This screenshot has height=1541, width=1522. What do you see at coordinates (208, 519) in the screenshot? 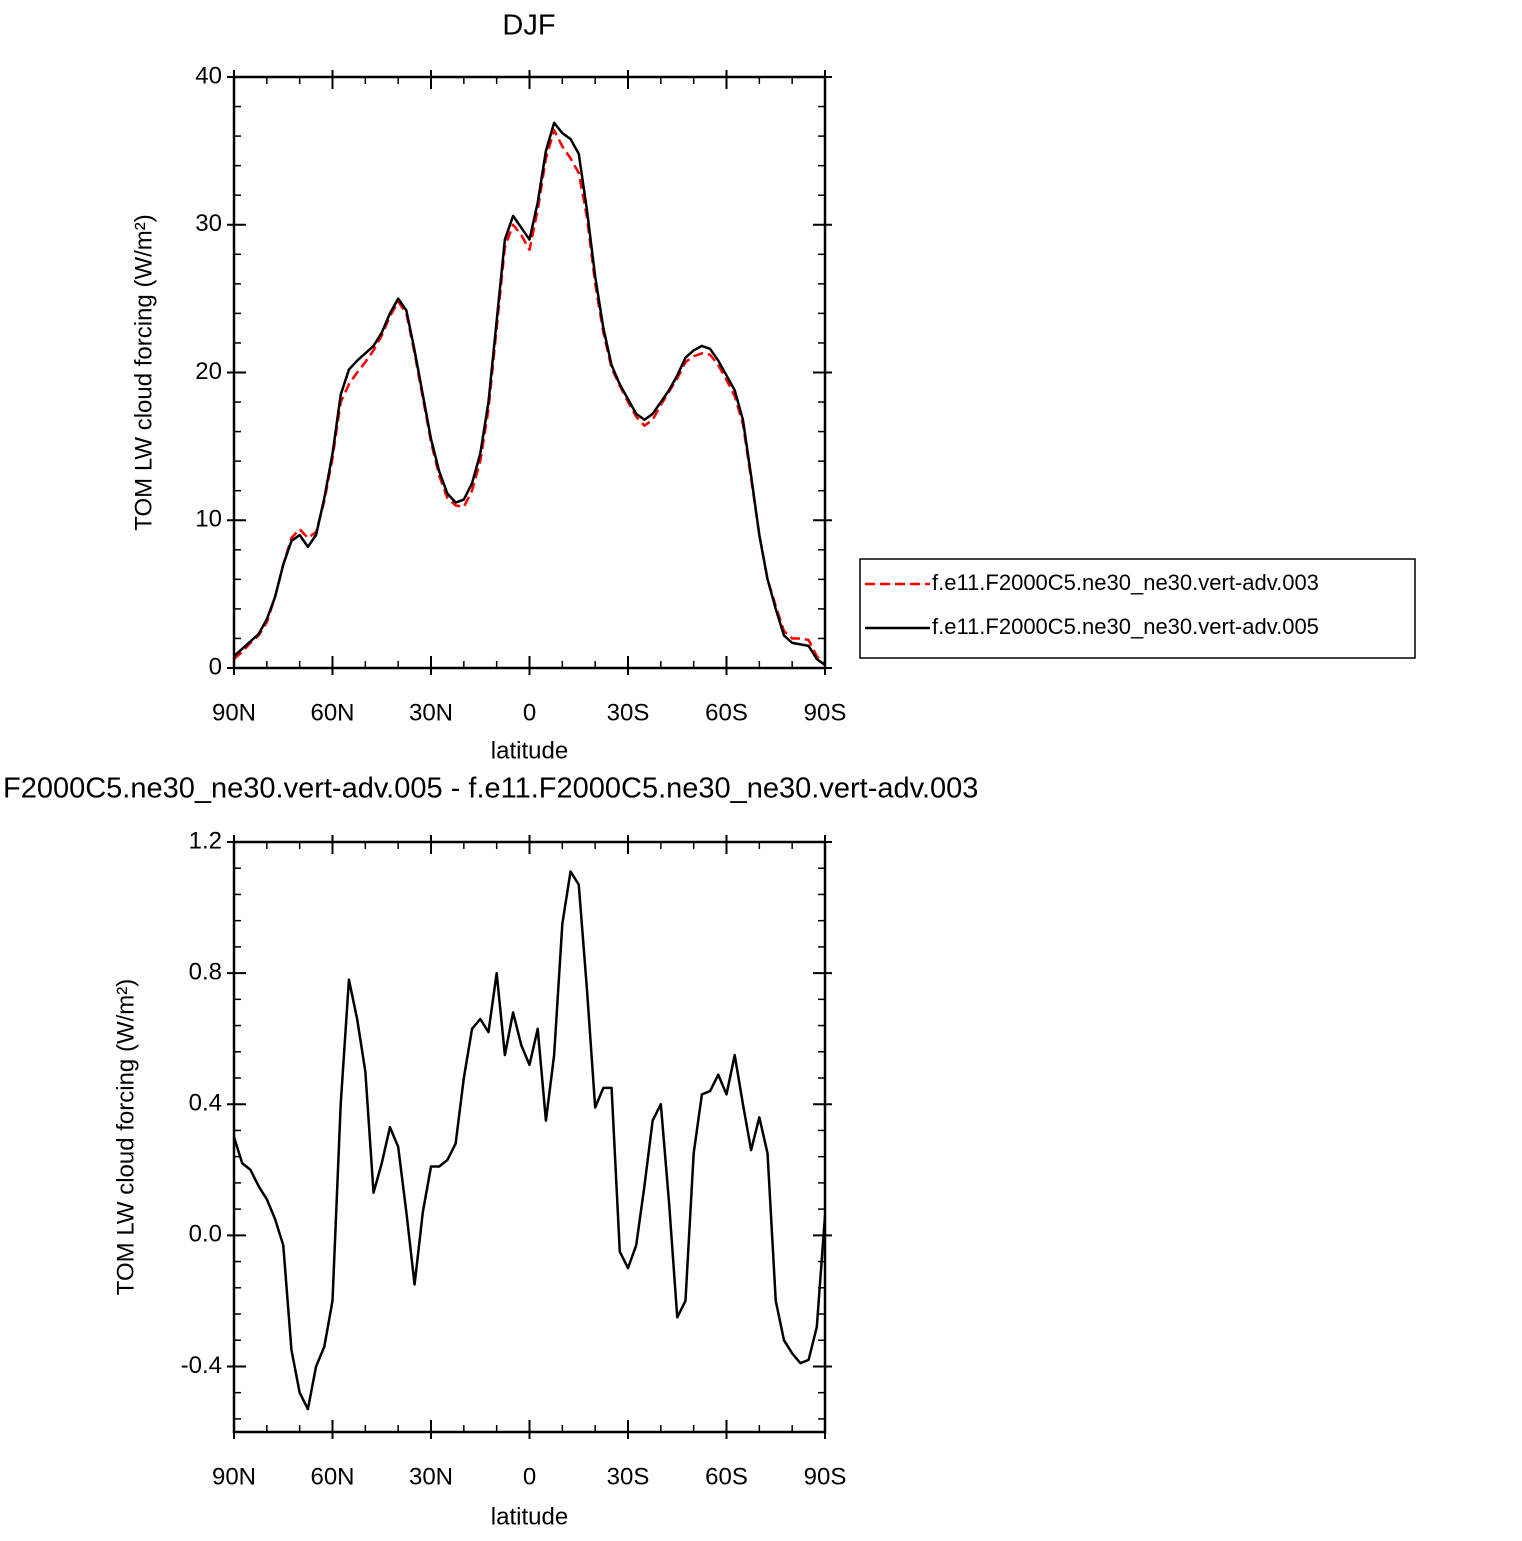
I see `y-tick-label: 10` at bounding box center [208, 519].